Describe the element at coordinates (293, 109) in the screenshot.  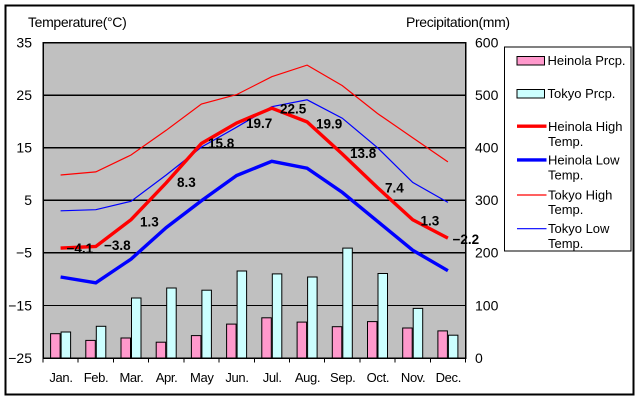
I see `svg-text: 22.5` at that location.